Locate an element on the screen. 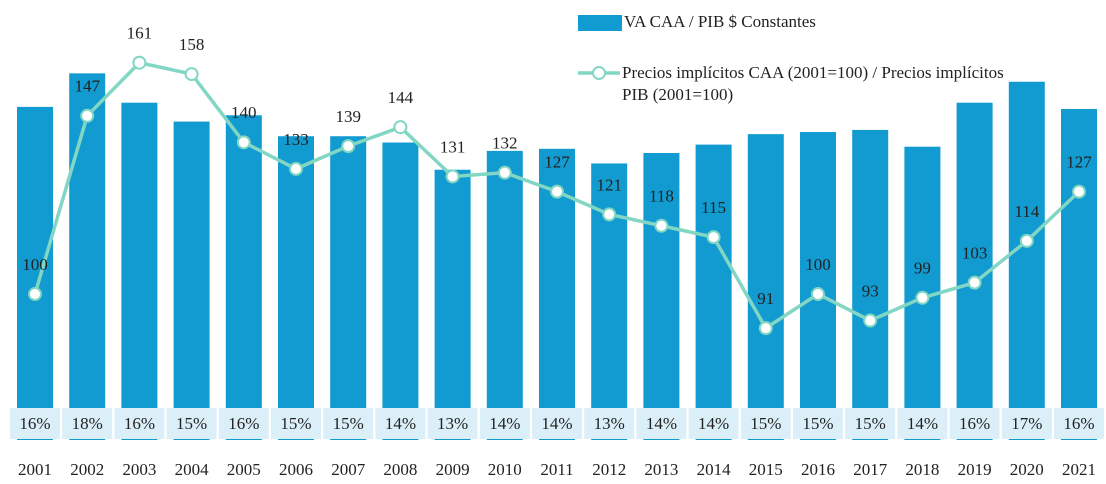 This screenshot has height=484, width=1106. data-label: 127 is located at coordinates (1079, 162).